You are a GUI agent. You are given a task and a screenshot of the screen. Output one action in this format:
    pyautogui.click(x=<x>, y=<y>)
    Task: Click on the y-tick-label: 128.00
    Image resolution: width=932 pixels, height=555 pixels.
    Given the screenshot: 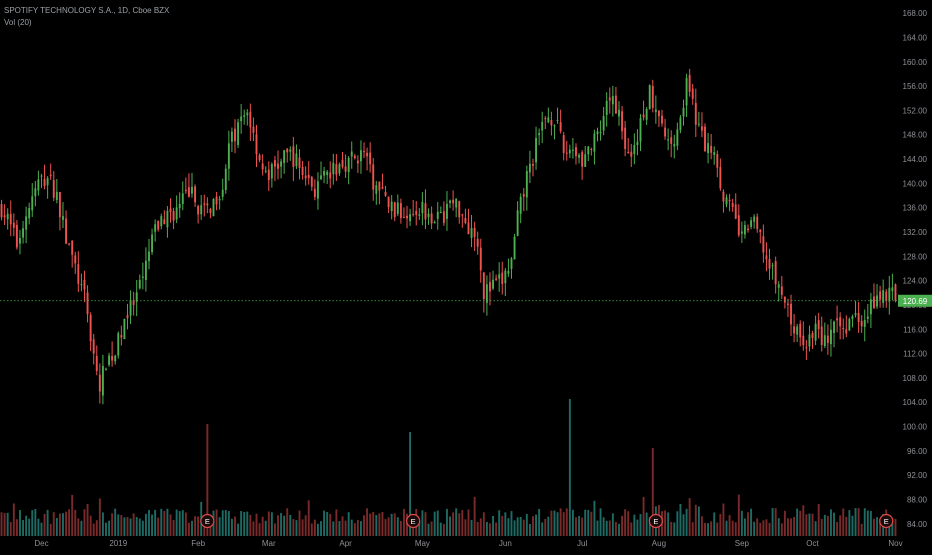 What is the action you would take?
    pyautogui.click(x=915, y=256)
    